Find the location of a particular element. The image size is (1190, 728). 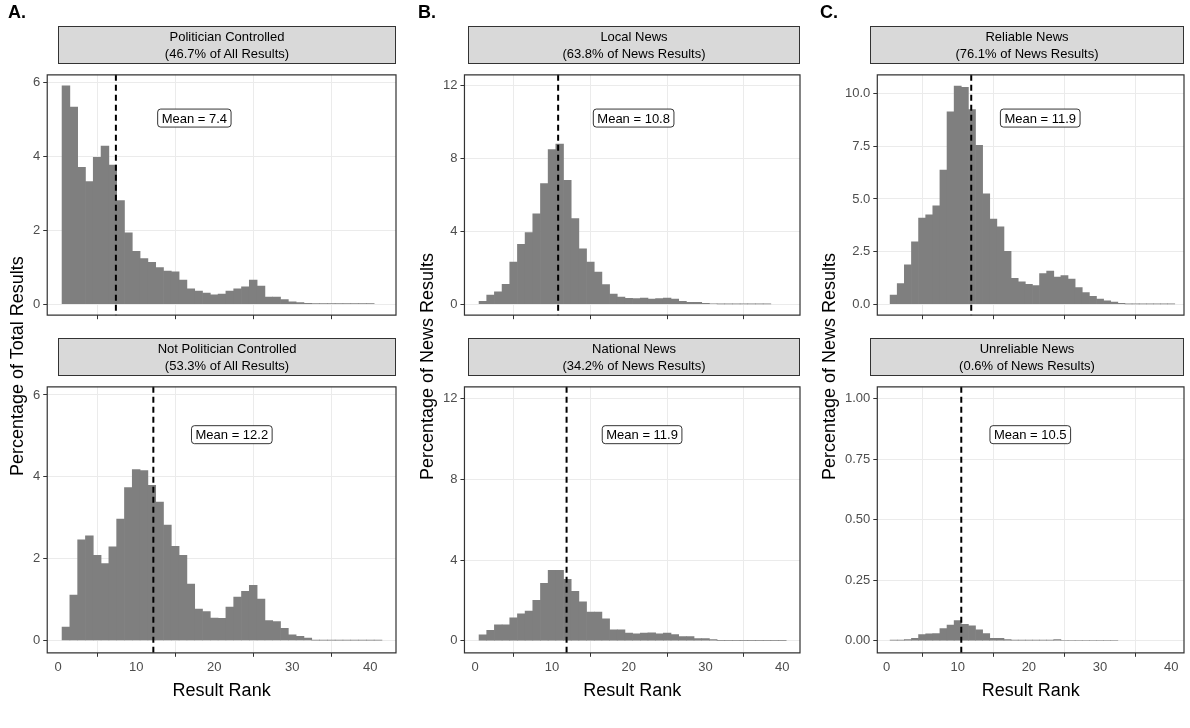

y-tick-label: 0.50 is located at coordinates (857, 519).